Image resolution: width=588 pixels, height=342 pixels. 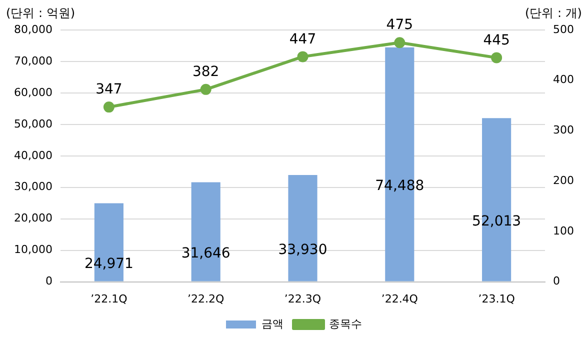 I want to click on y2-tick-label: 0, so click(x=556, y=281).